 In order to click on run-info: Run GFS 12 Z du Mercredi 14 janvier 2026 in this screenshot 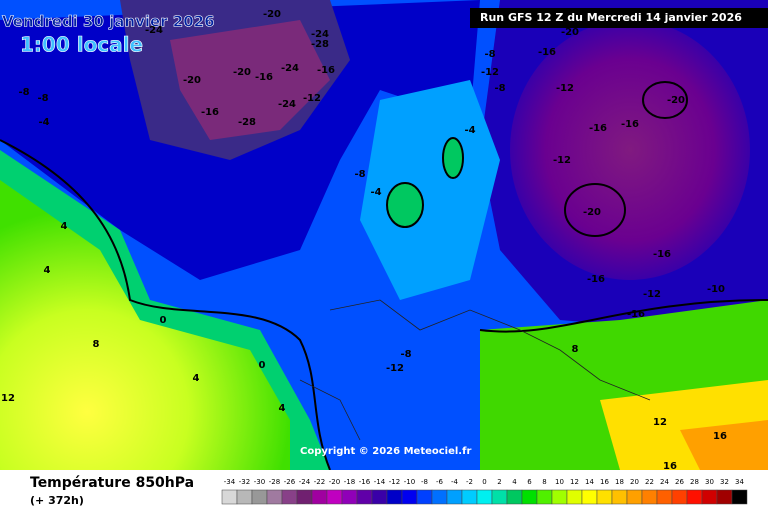, I will do `click(611, 17)`.